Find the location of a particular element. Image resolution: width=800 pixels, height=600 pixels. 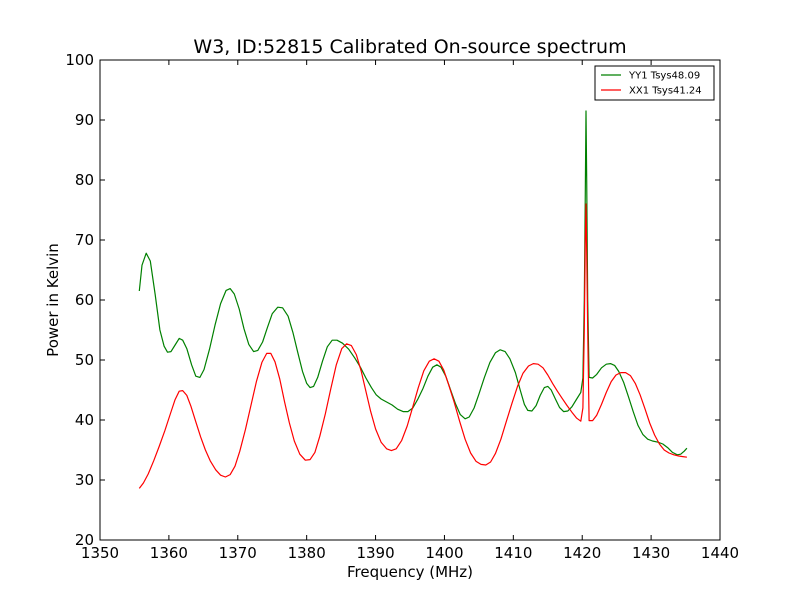

legend-box is located at coordinates (654, 83).